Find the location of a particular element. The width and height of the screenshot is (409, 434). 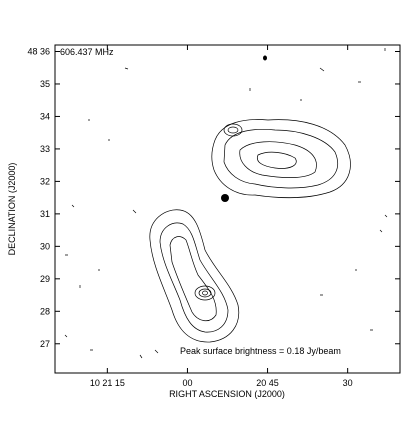

y-tick-label: 48 36 is located at coordinates (38, 51).